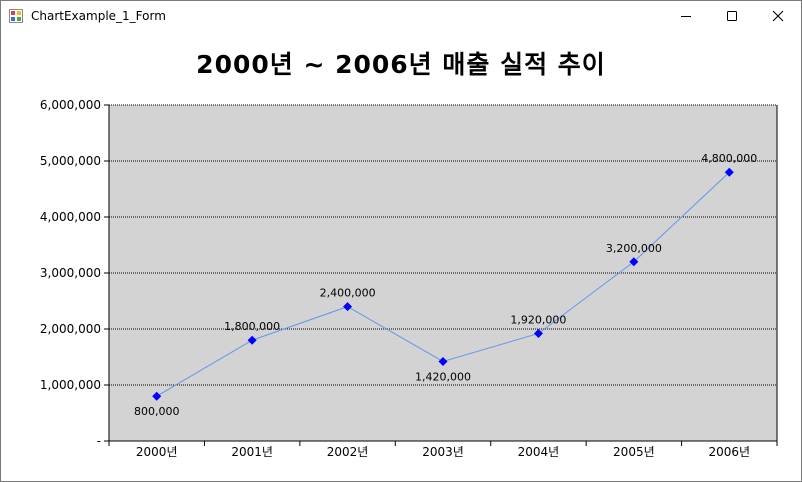 Image resolution: width=802 pixels, height=482 pixels. I want to click on data-label: 1,920,000, so click(538, 319).